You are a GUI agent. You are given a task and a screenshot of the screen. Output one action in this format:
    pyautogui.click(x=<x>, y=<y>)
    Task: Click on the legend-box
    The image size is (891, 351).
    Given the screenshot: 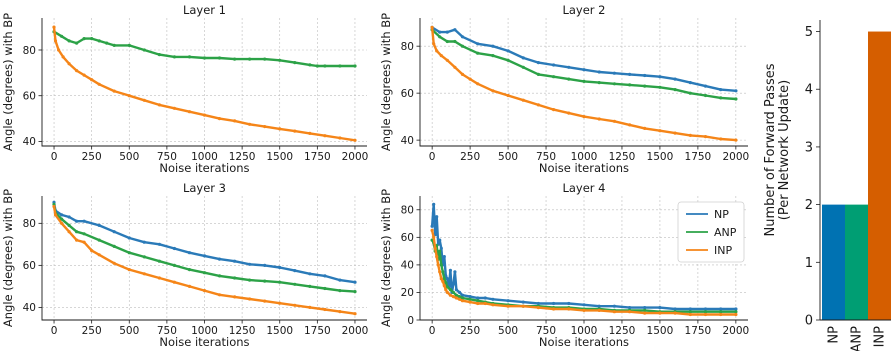 What is the action you would take?
    pyautogui.click(x=711, y=232)
    